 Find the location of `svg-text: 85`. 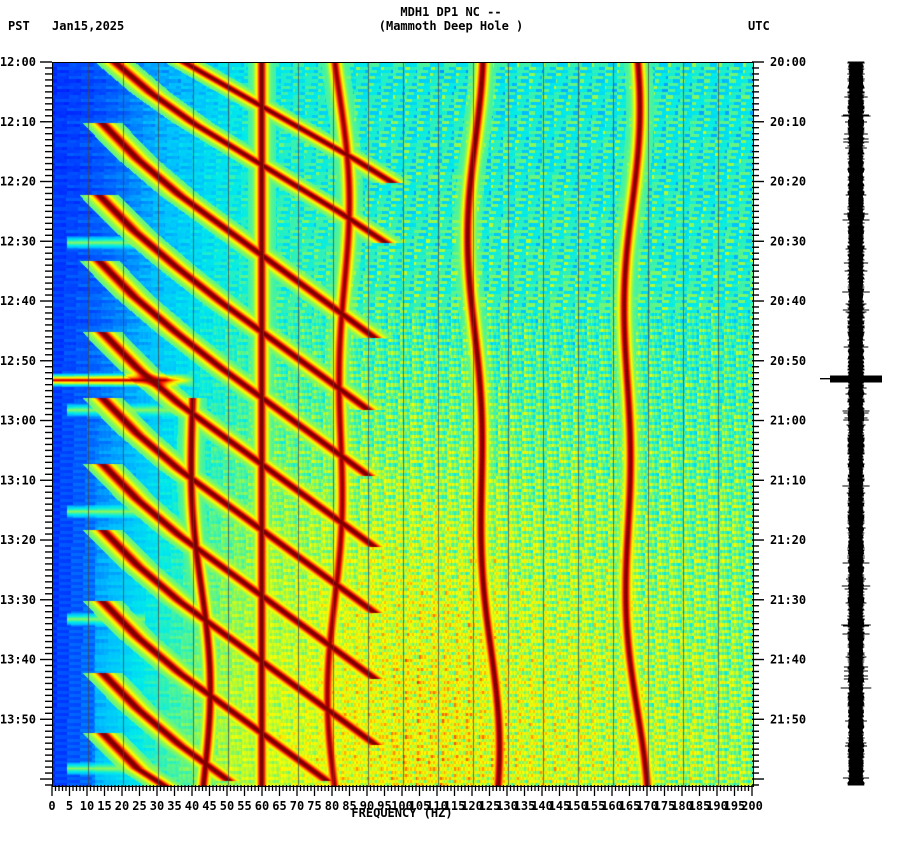

svg-text: 85 is located at coordinates (349, 806).